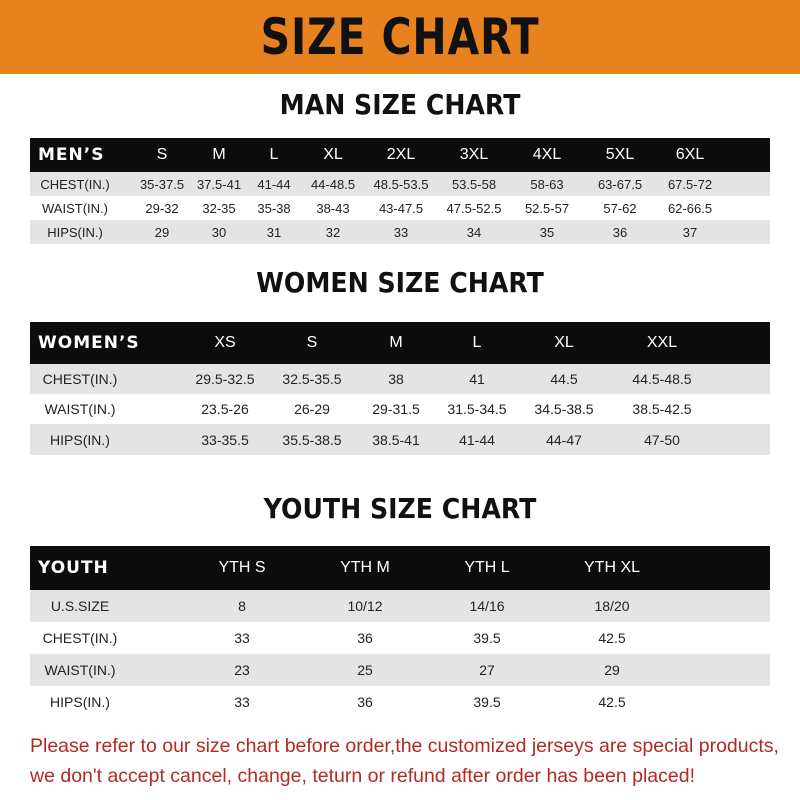 This screenshot has height=800, width=800. Describe the element at coordinates (333, 232) in the screenshot. I see `measurement-value: 32` at that location.